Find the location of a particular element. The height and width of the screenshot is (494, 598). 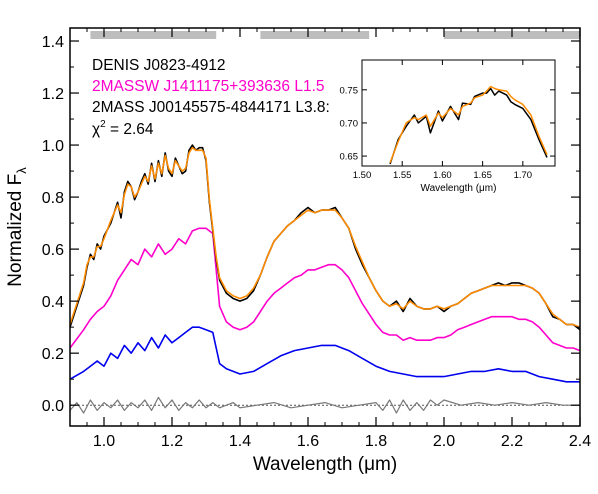

x-axis-label-text: Wavelength ( is located at coordinates (309, 464).